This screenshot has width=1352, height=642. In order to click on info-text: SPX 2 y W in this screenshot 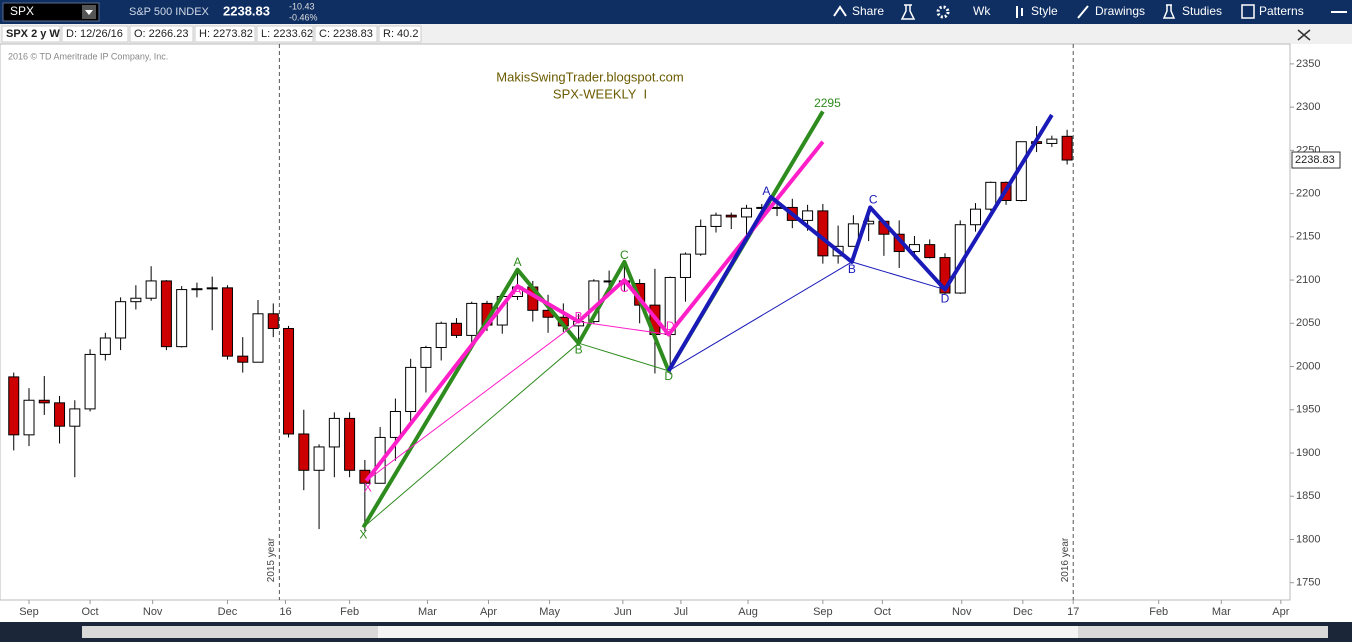, I will do `click(33, 34)`.